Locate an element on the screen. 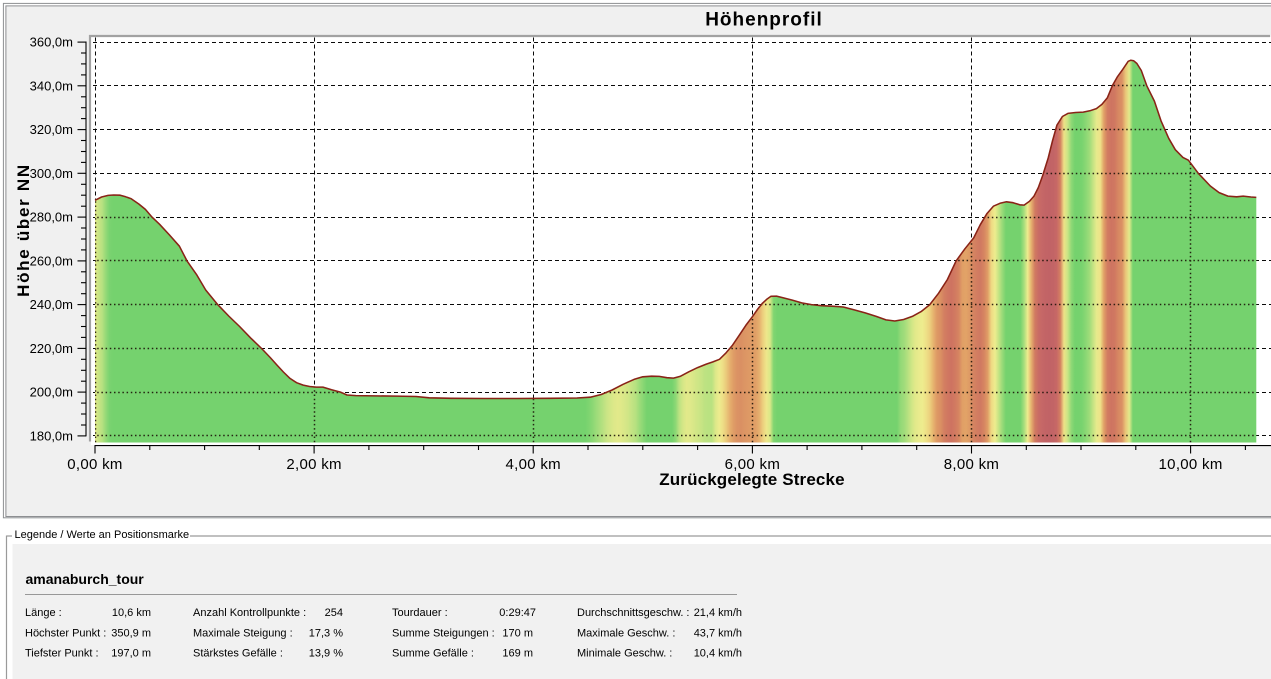 This screenshot has height=679, width=1271. svg-text: Tiefster Punkt : is located at coordinates (62, 654).